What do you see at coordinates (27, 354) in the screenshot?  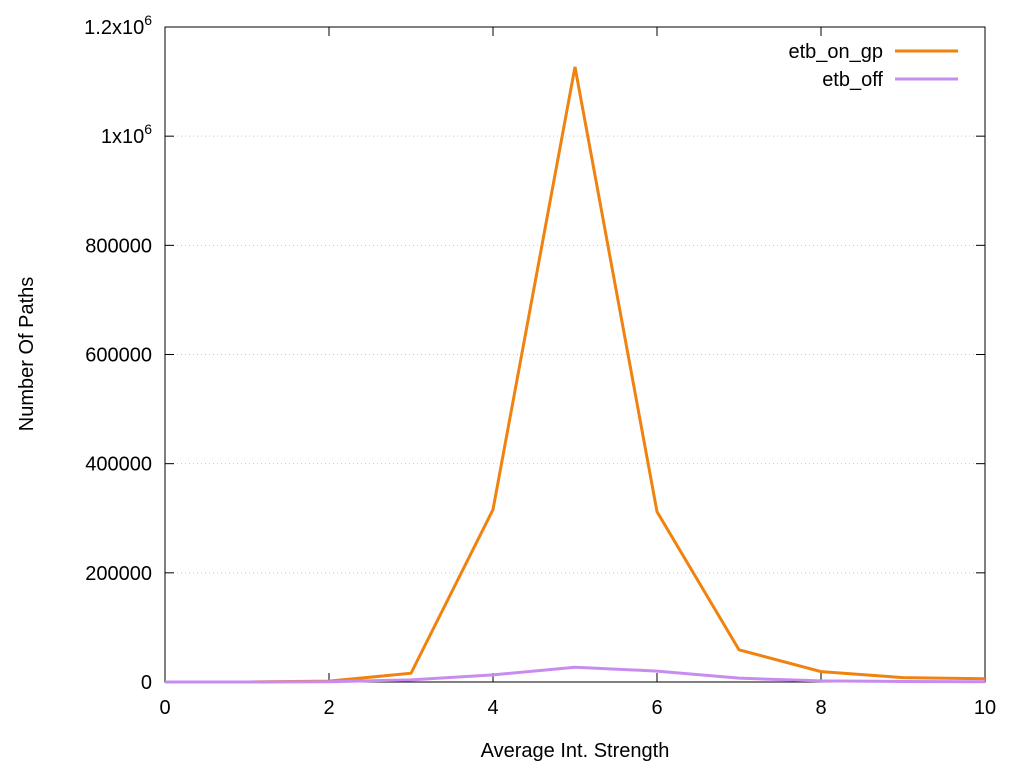 I see `y-axis-label: Number Of Paths` at bounding box center [27, 354].